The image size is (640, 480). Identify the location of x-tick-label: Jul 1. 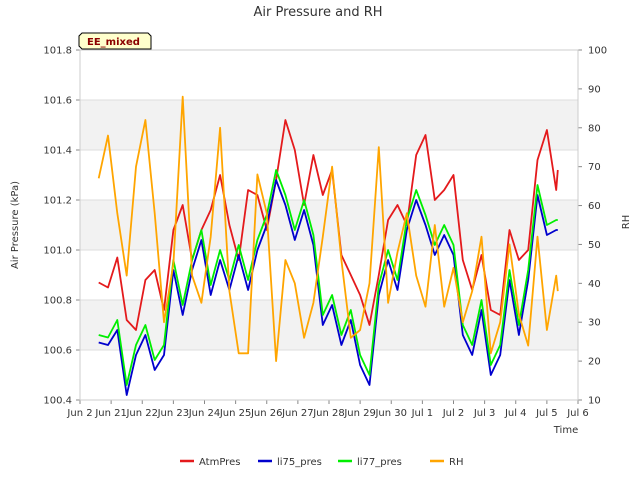
(422, 413).